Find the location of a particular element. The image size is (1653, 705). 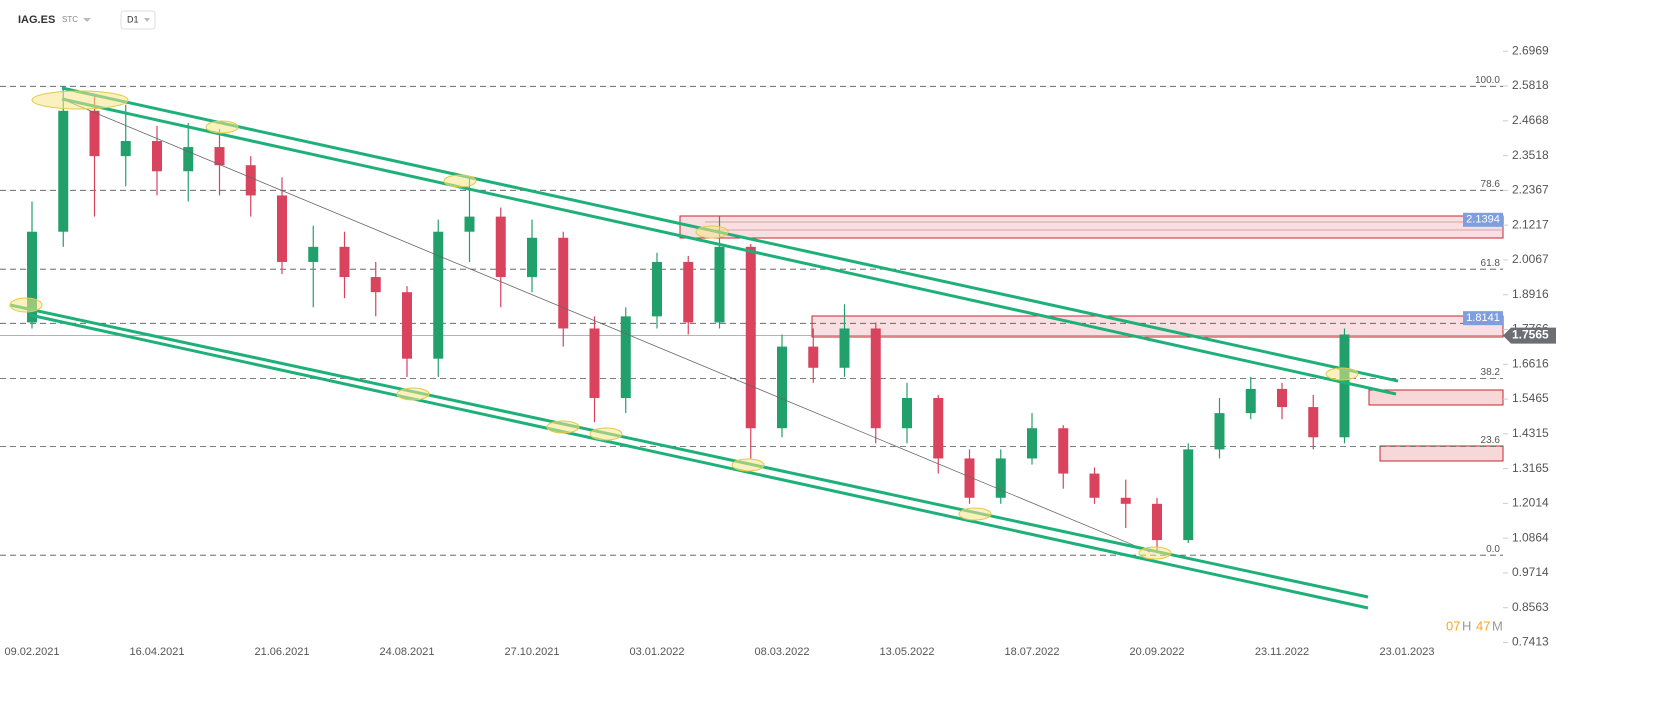

timer-minutes: 47 is located at coordinates (1483, 625).